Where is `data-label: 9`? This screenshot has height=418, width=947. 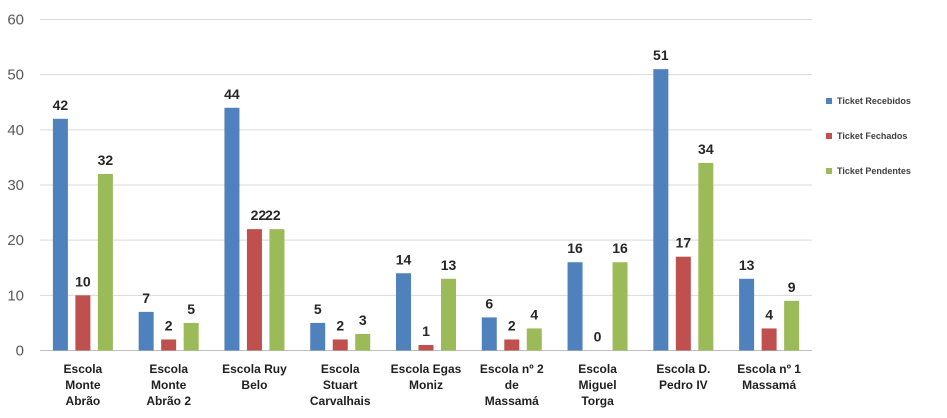
data-label: 9 is located at coordinates (792, 287).